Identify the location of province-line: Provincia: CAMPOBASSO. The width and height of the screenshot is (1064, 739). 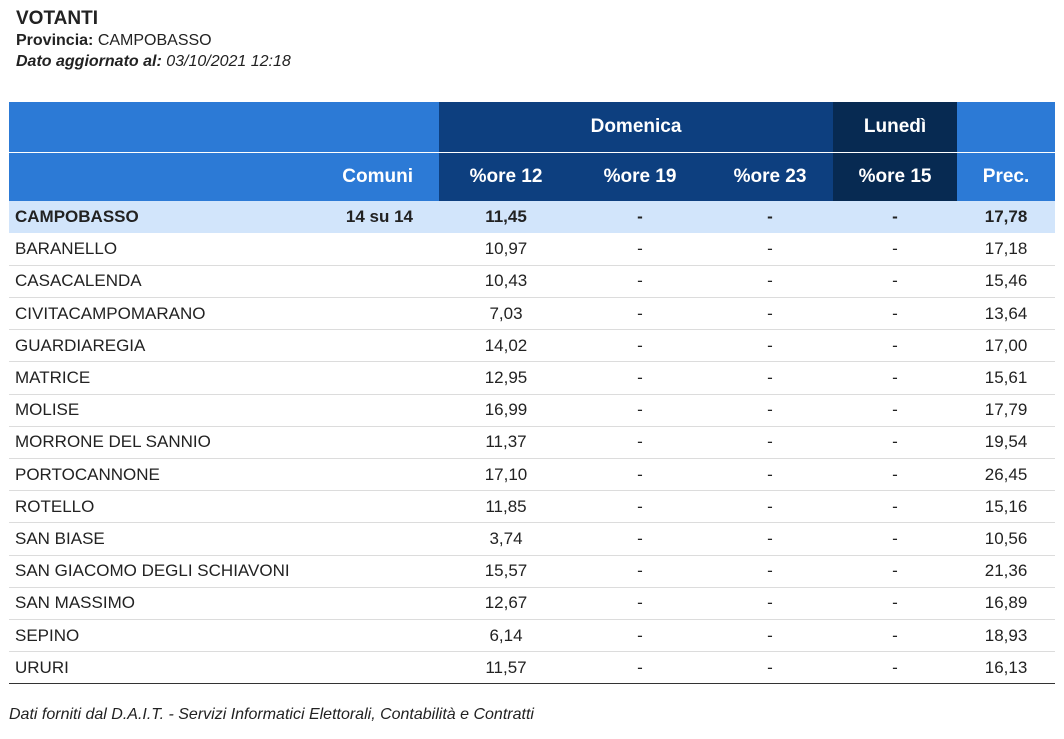
(153, 40).